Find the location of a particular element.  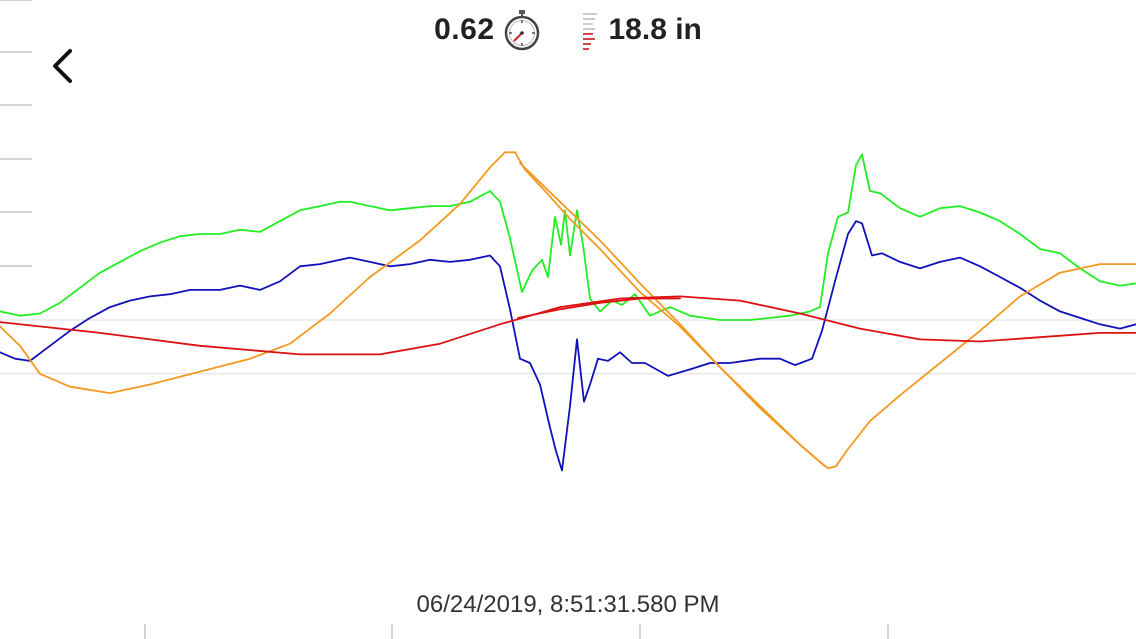

back-button is located at coordinates (64, 66).